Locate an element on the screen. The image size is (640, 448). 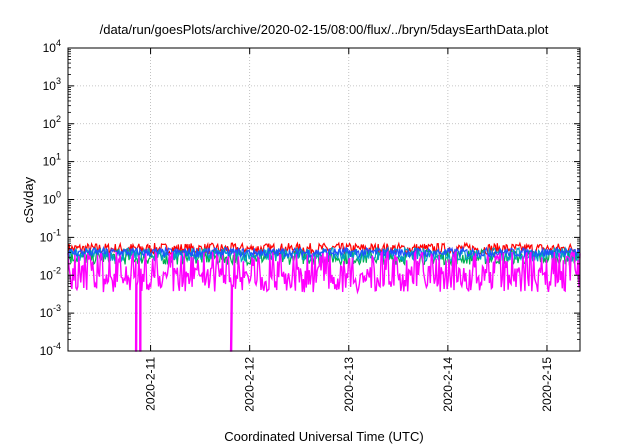
y-tick-label: 10⁻¹ is located at coordinates (50, 235).